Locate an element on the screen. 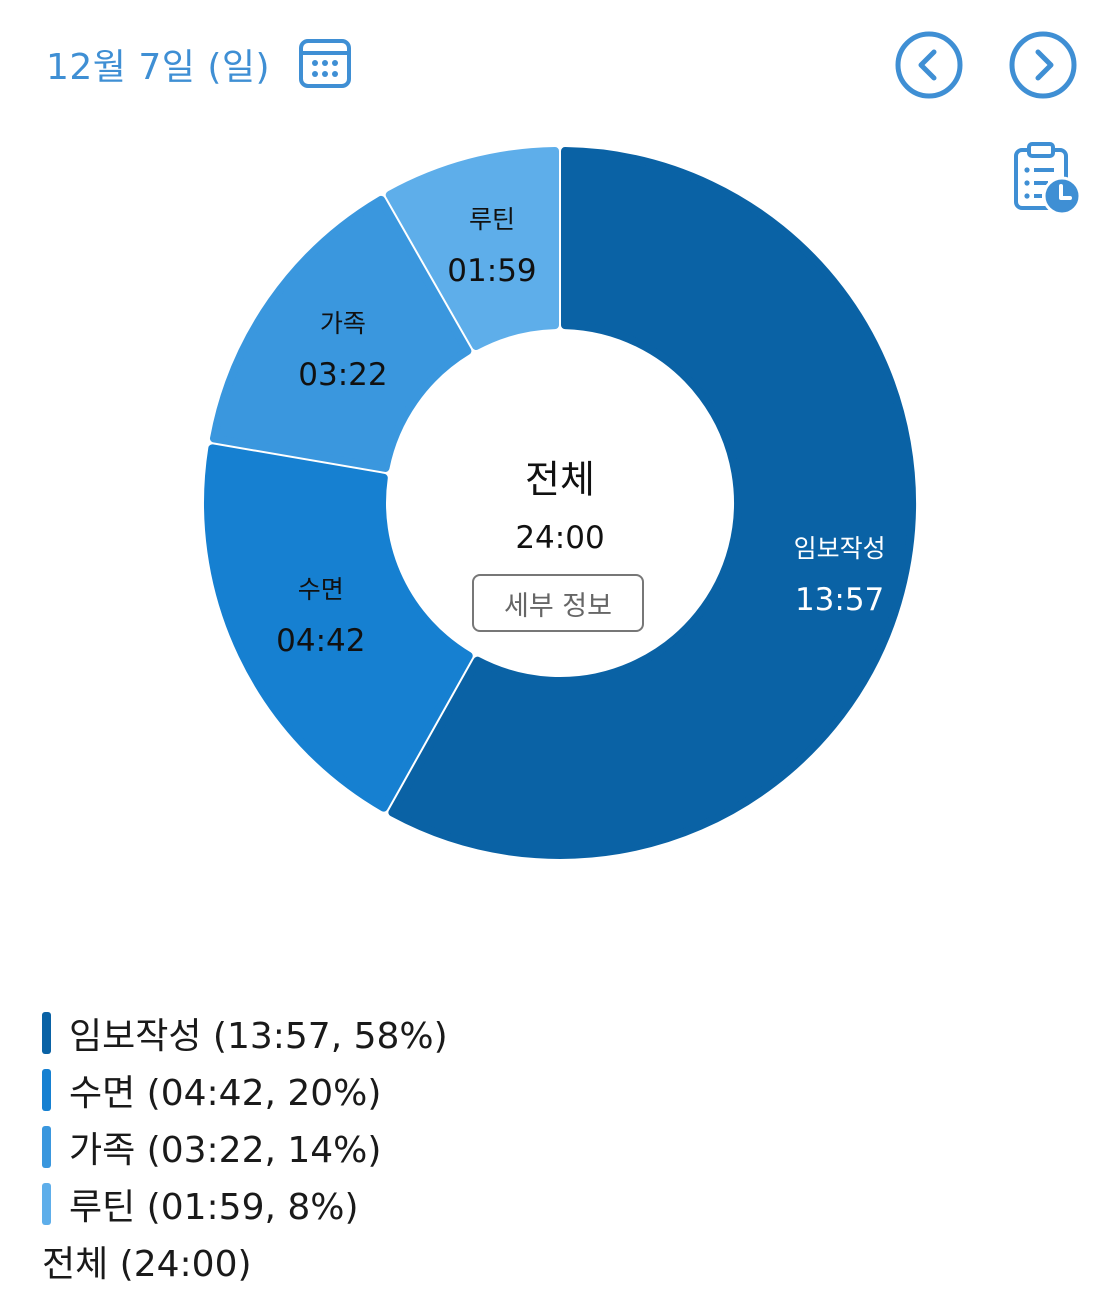  center-total-time: 24:00 is located at coordinates (560, 538).